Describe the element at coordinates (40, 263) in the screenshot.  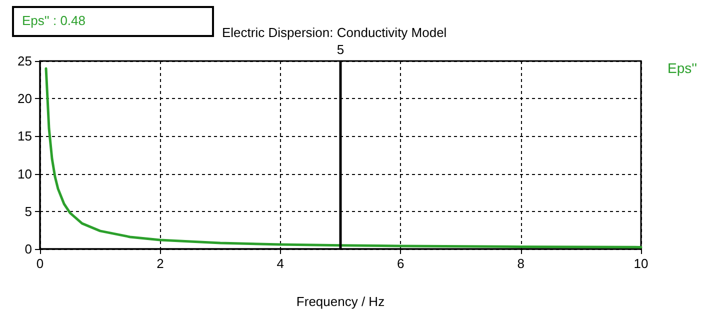
I see `x-tick-label: 0` at that location.